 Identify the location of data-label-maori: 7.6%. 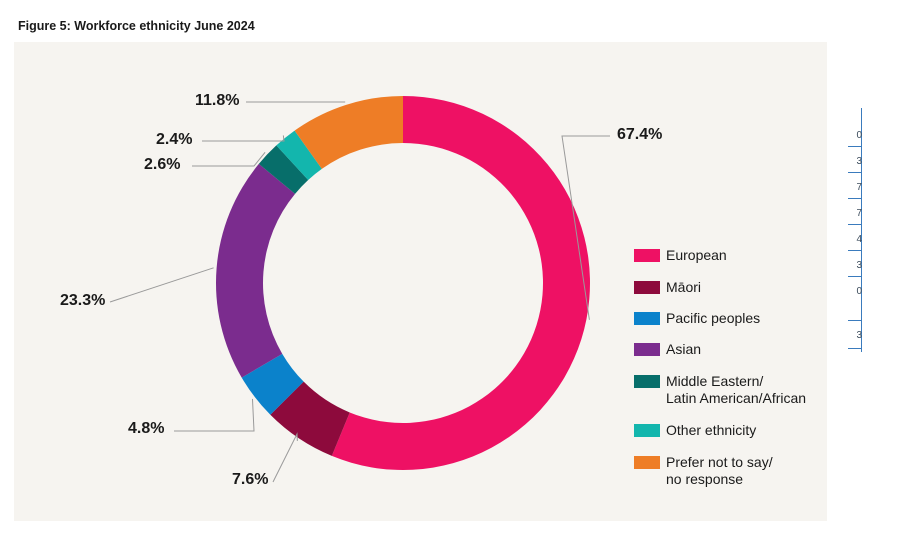
(250, 479).